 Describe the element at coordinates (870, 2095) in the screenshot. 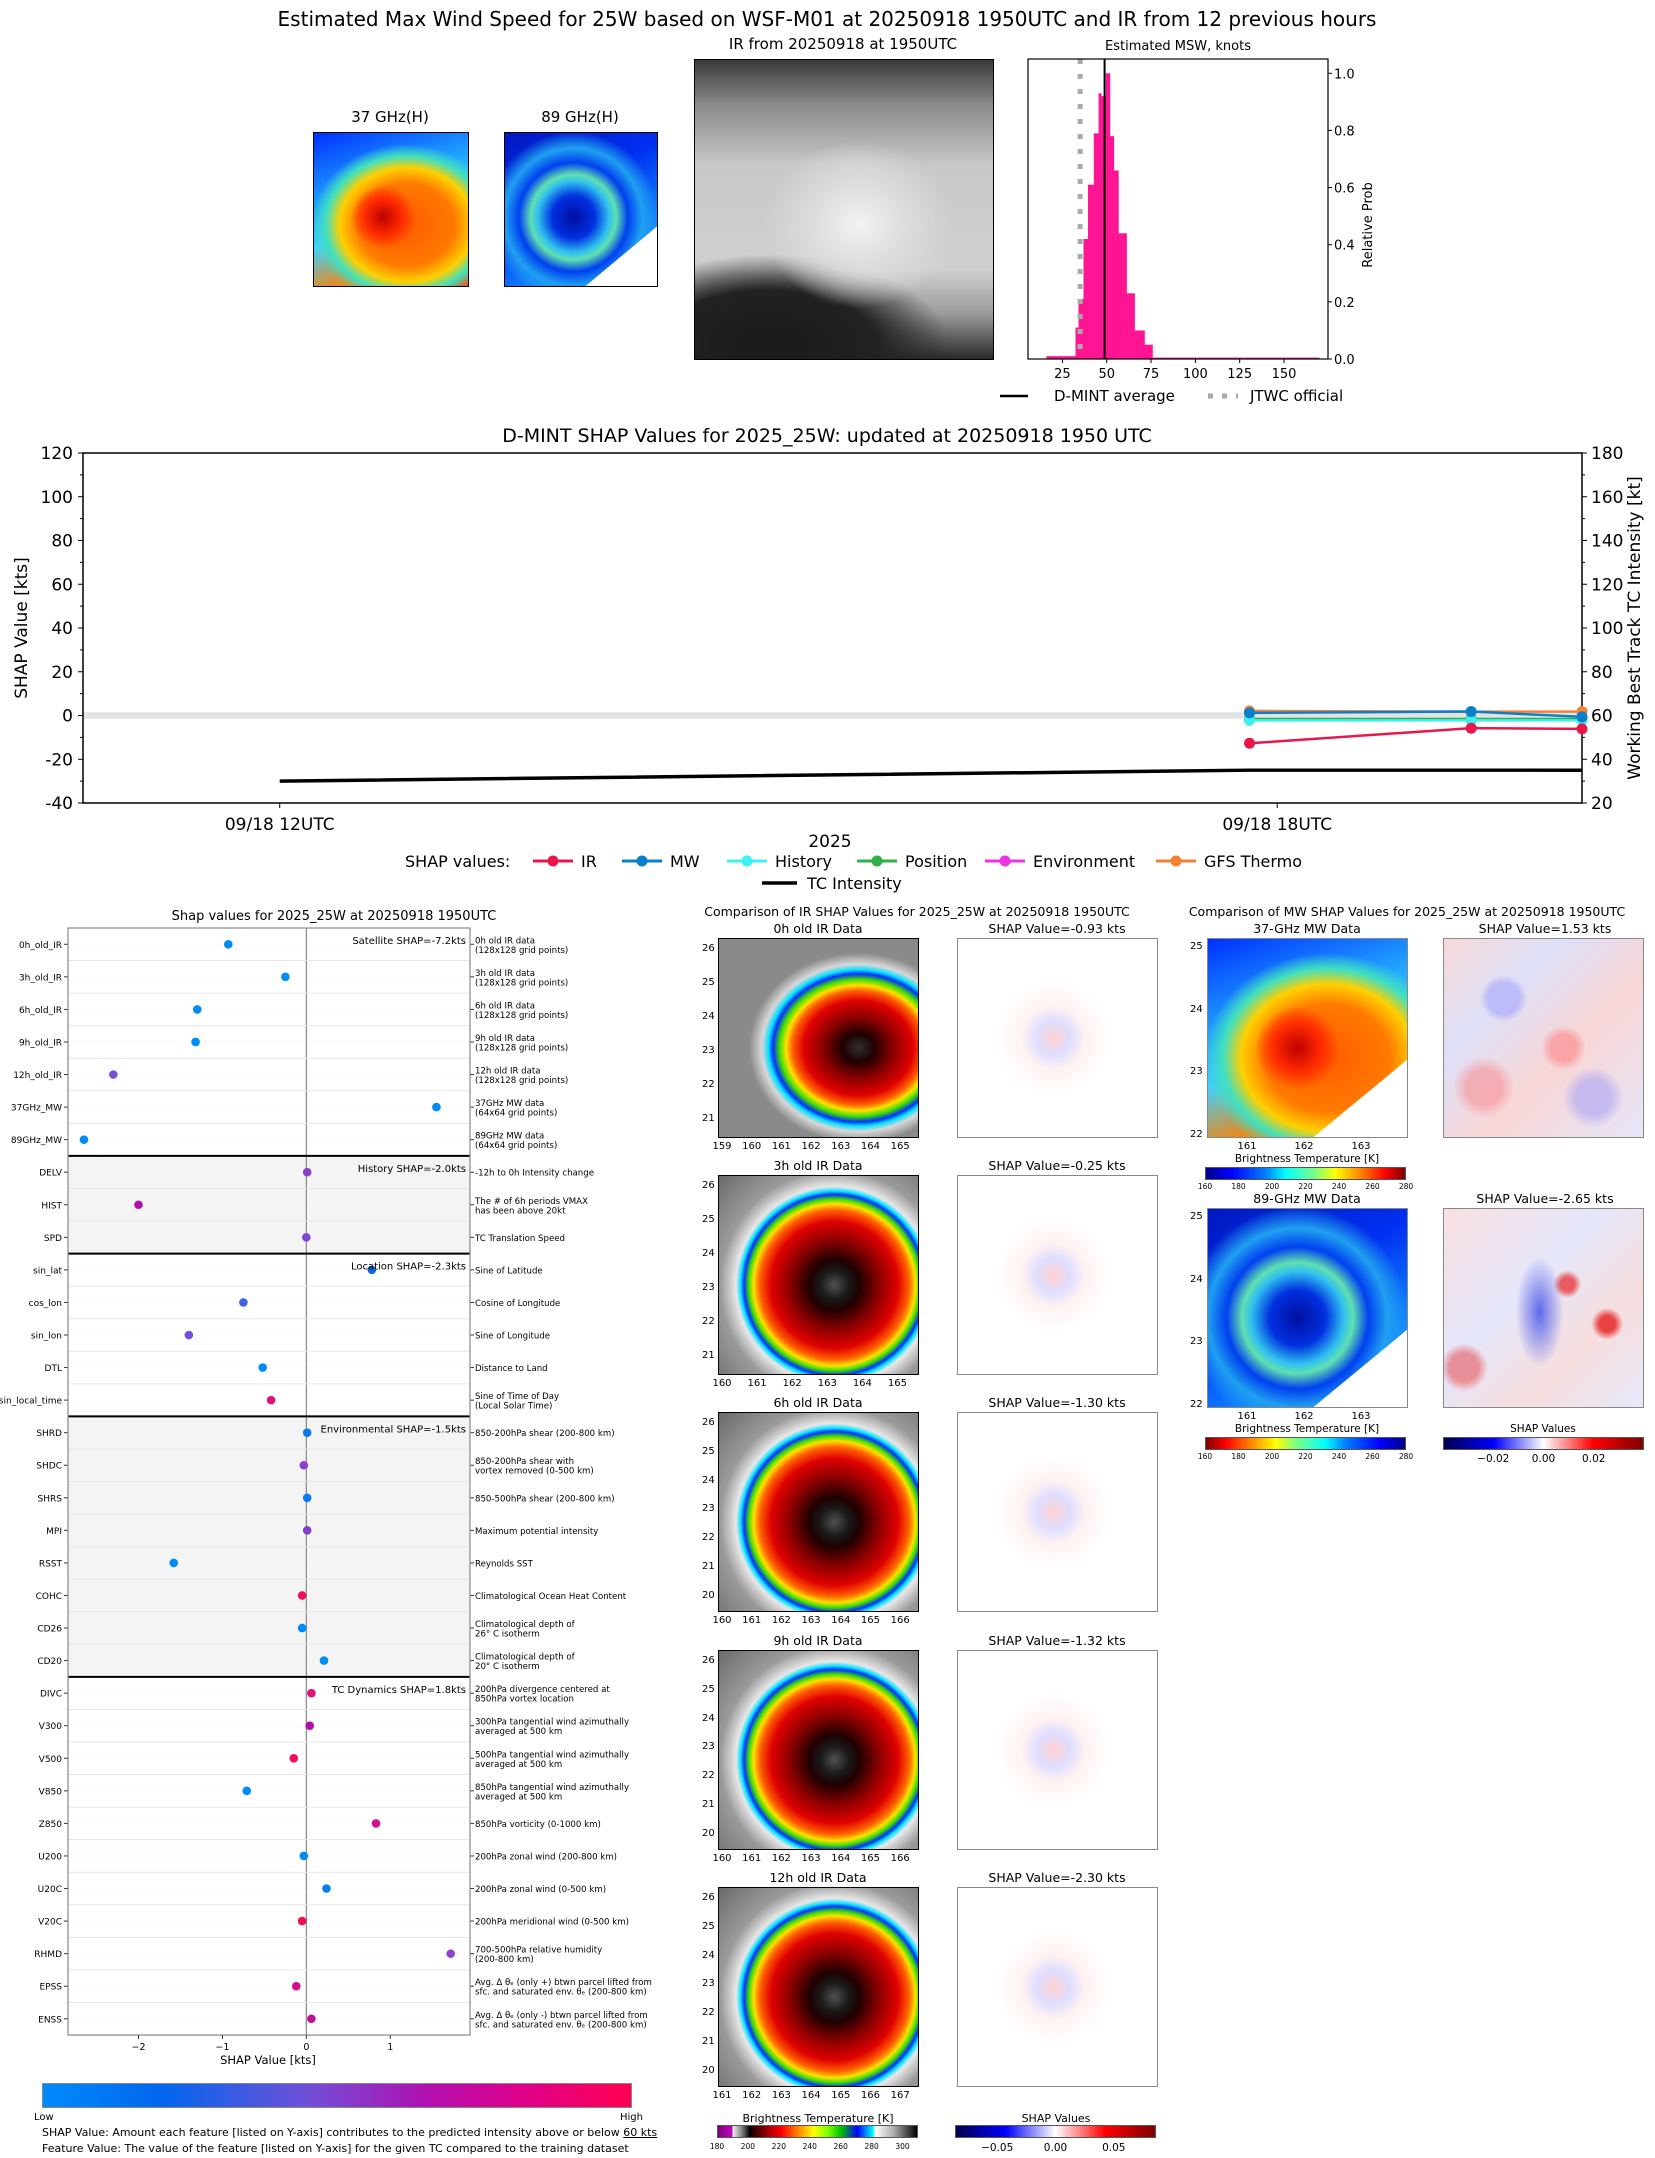

I see `x-tick-label: 166` at that location.